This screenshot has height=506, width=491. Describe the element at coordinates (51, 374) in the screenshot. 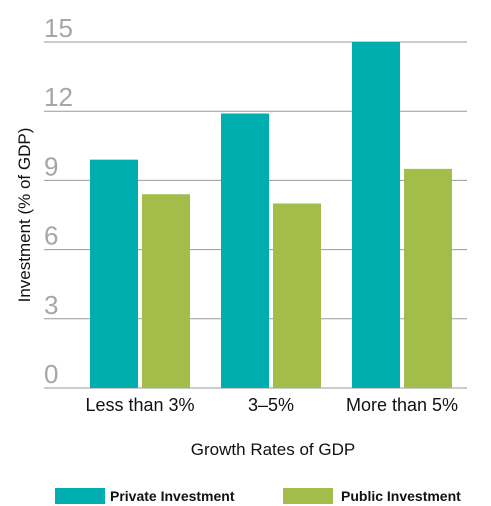

I see `y-tick-label: 0` at that location.